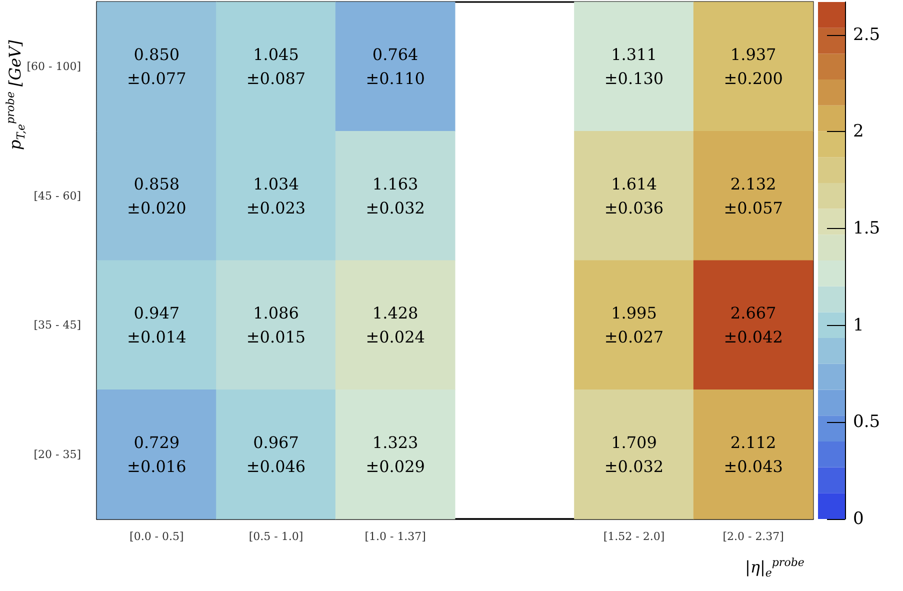 The height and width of the screenshot is (591, 903). What do you see at coordinates (57, 325) in the screenshot?
I see `y-tick-label: [35 - 45]` at bounding box center [57, 325].